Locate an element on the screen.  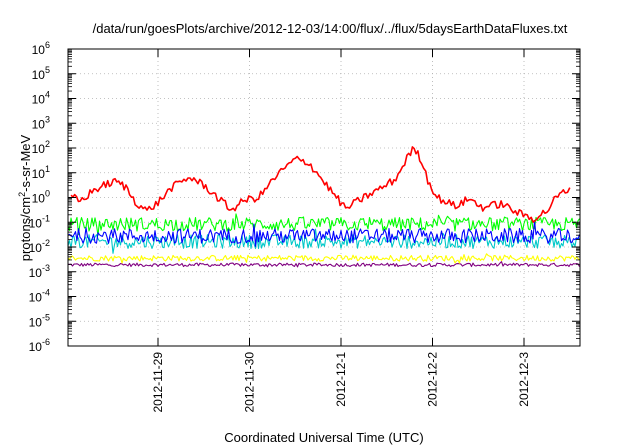
y-tick-label: 10⁶ is located at coordinates (41, 48).